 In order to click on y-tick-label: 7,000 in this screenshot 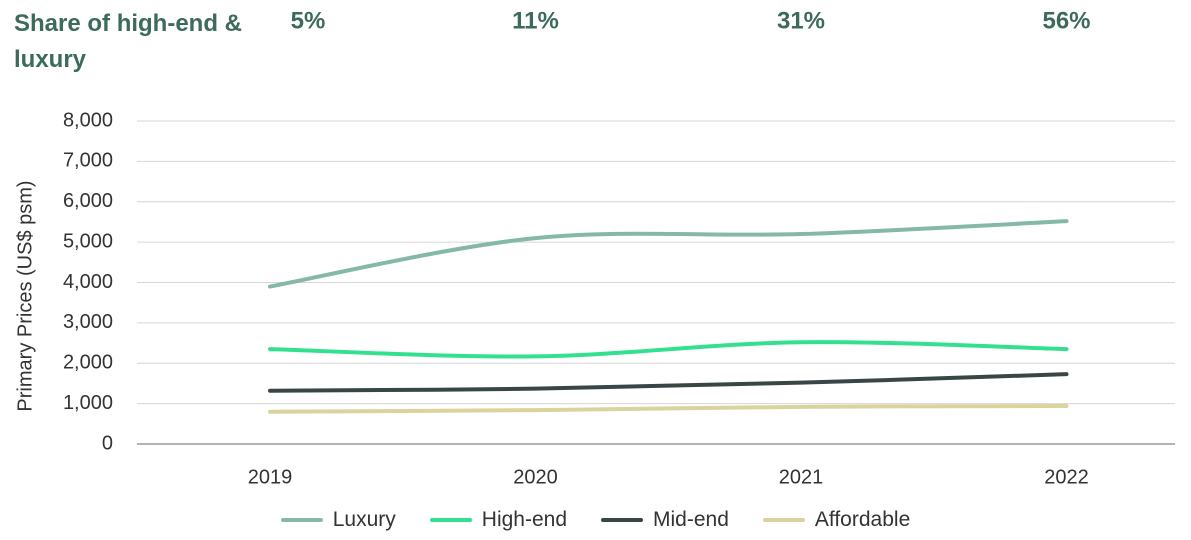, I will do `click(88, 161)`.